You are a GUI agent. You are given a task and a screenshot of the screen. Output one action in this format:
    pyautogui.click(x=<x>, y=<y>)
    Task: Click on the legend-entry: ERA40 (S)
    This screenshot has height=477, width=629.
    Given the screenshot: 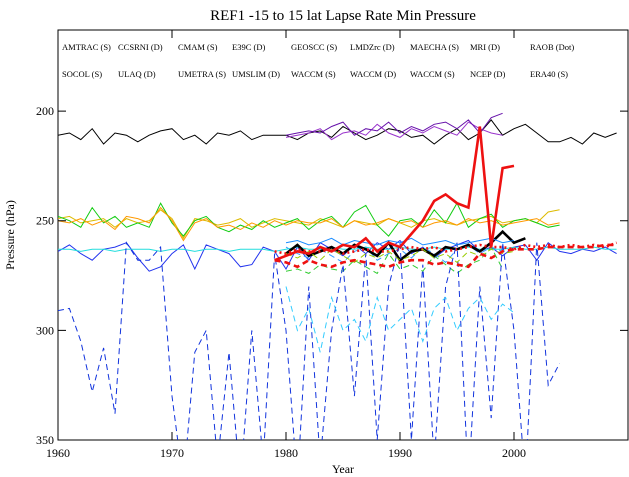 What is the action you would take?
    pyautogui.click(x=549, y=74)
    